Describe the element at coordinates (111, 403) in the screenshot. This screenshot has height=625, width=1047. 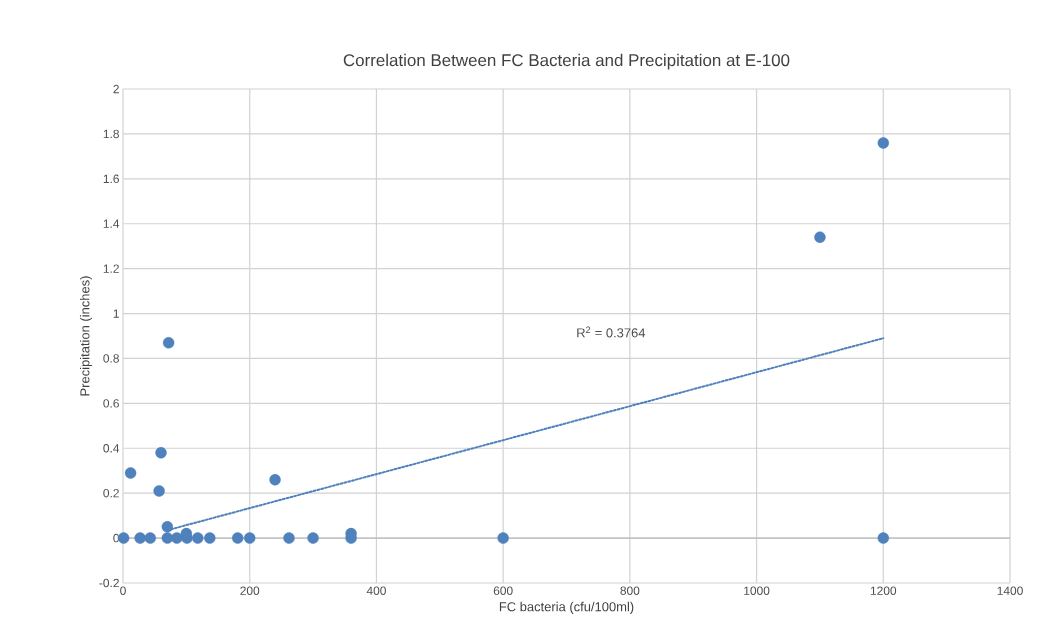
I see `y-tick-label: 0.6` at that location.